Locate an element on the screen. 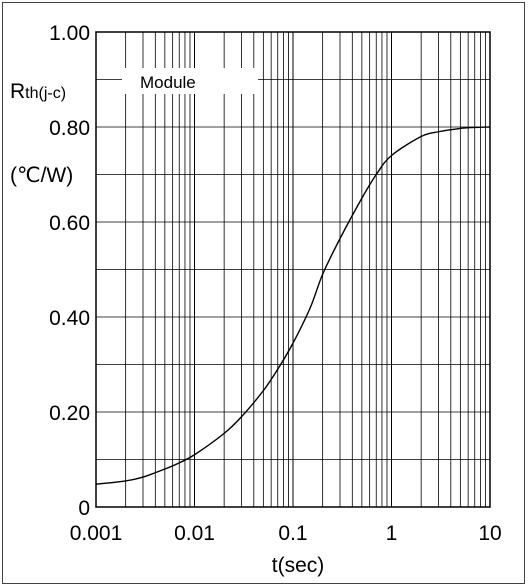 Image resolution: width=529 pixels, height=588 pixels. y-tick-label: 1.00 is located at coordinates (69, 33).